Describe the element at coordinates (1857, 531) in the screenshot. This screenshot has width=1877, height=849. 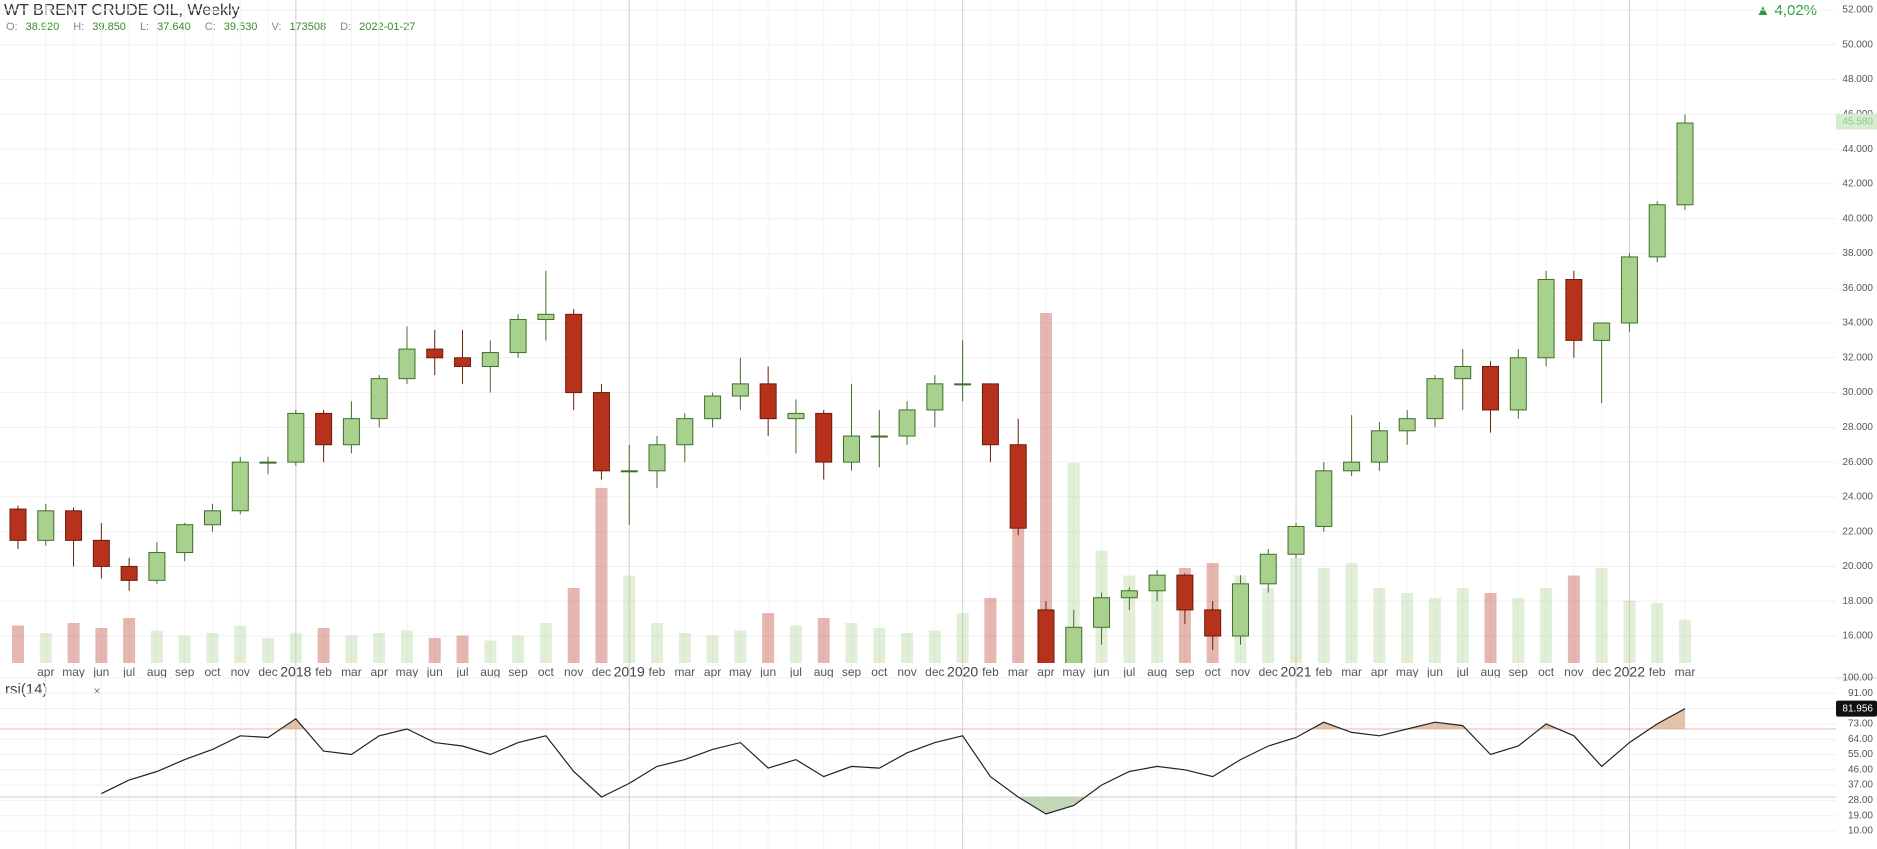
I see `y-tick-label: 22.000` at that location.